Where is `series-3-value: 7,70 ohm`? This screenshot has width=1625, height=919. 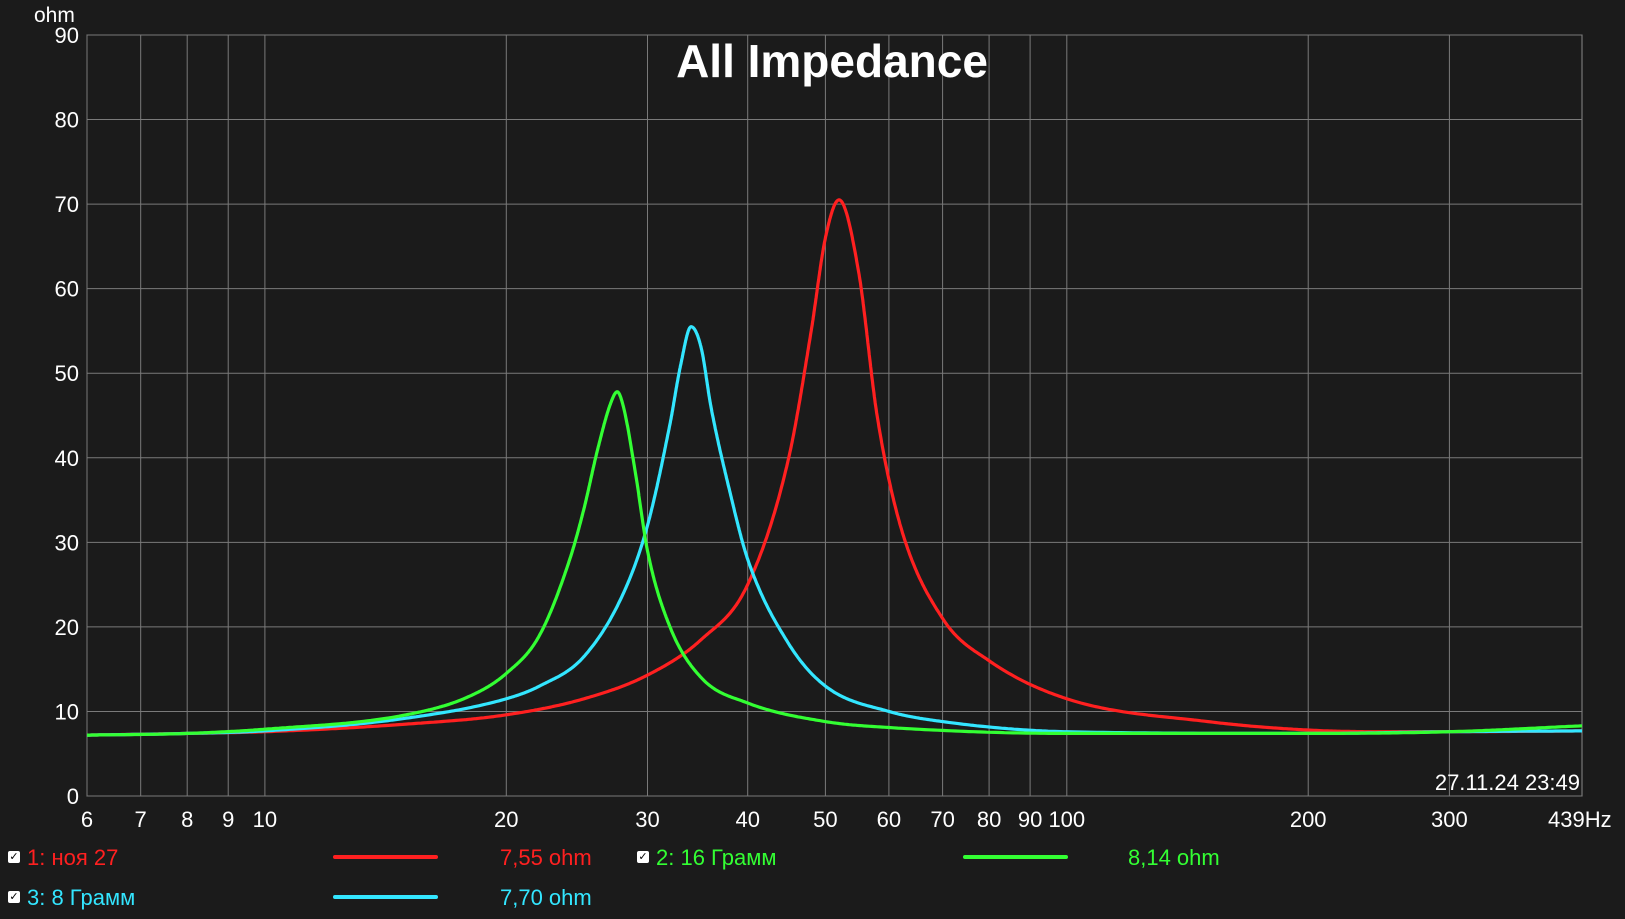
series-3-value: 7,70 ohm is located at coordinates (546, 897).